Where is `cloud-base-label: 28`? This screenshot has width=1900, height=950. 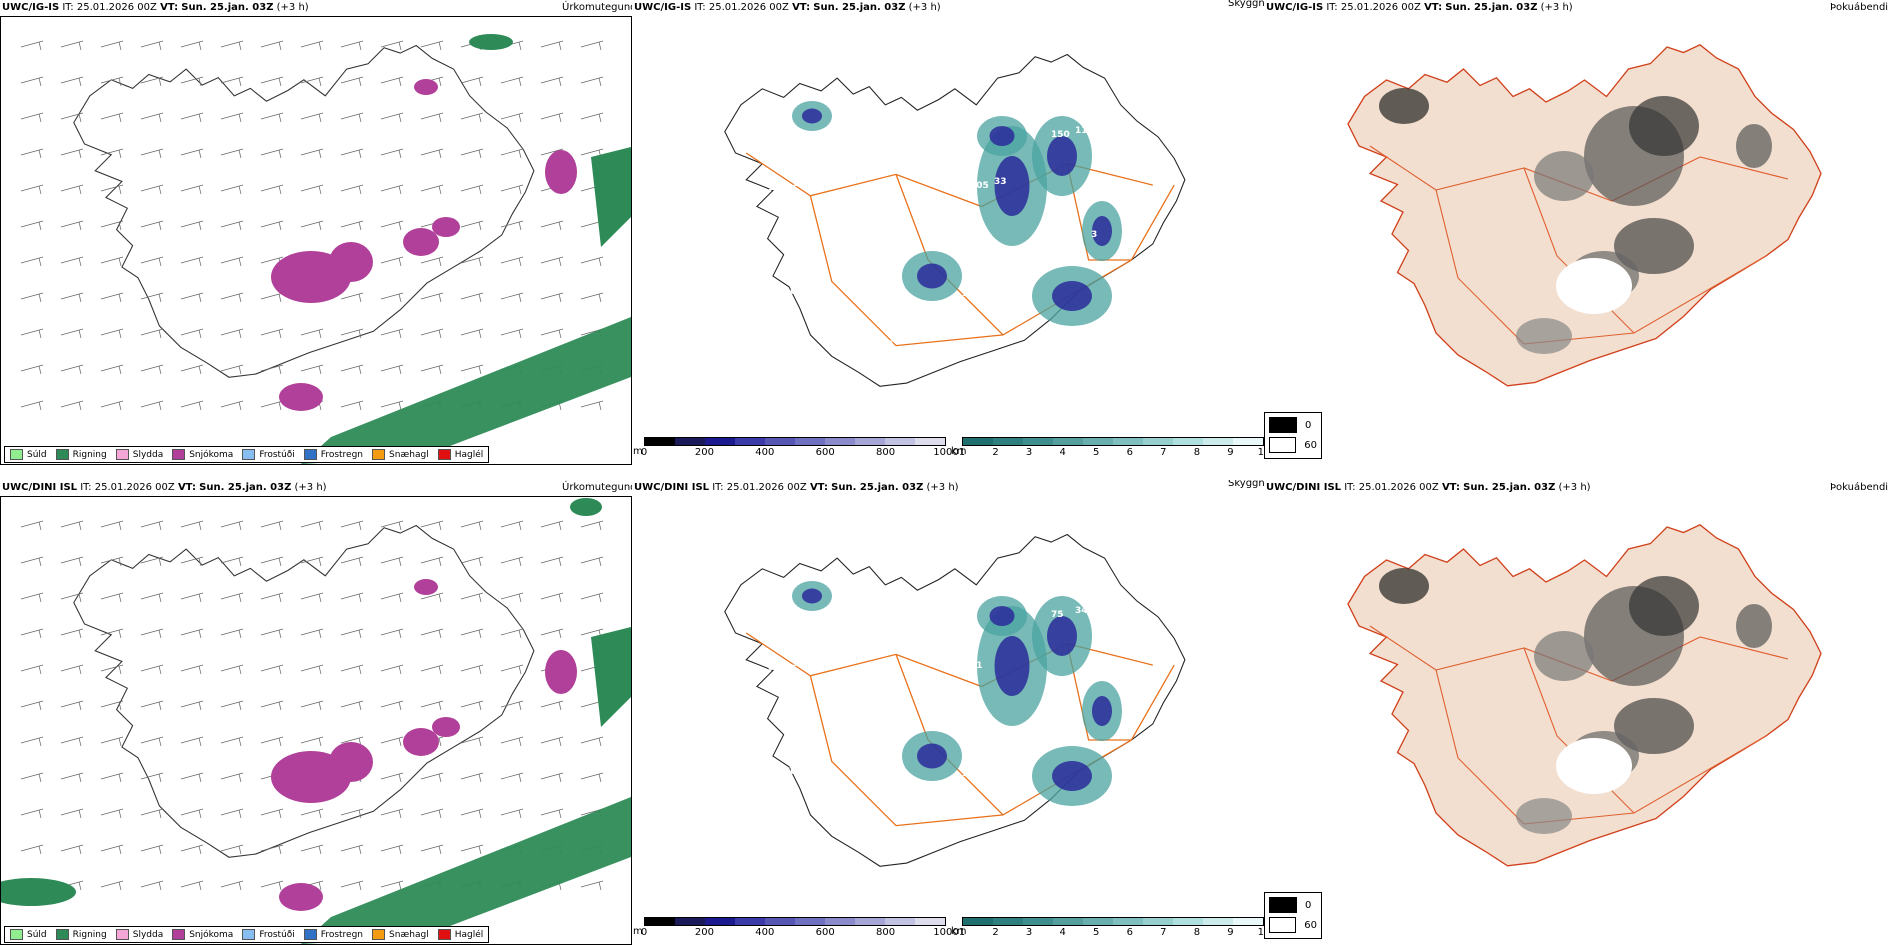 cloud-base-label: 28 is located at coordinates (895, 237).